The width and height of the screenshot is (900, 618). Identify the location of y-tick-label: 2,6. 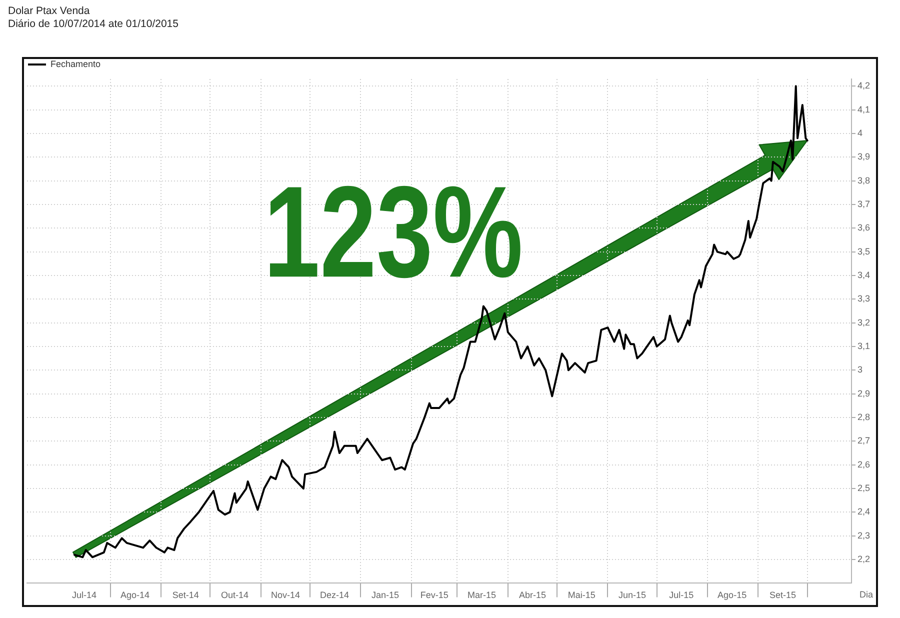
(863, 464).